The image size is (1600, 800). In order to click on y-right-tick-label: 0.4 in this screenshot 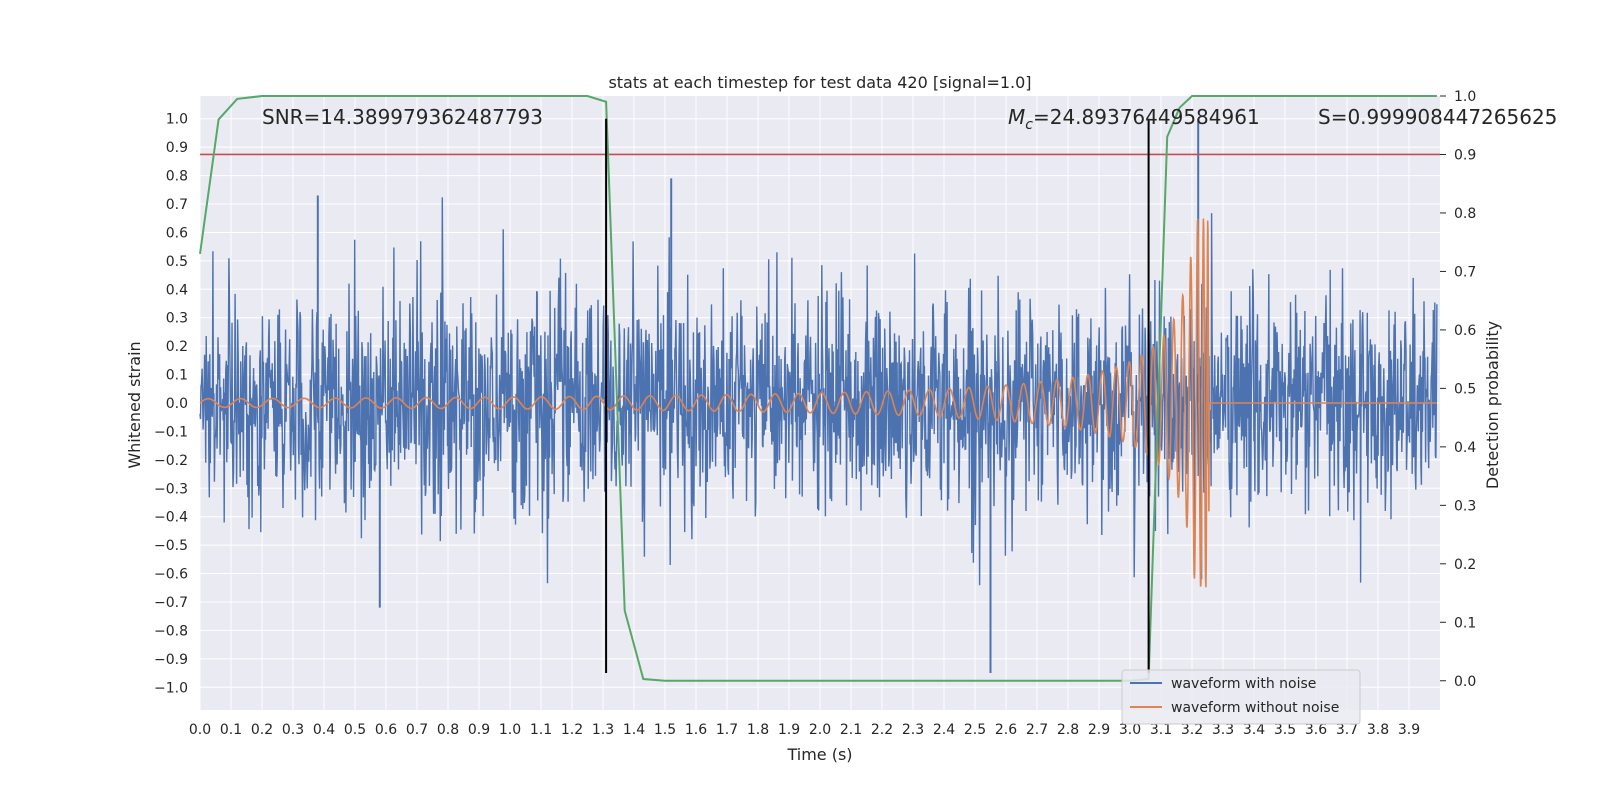, I will do `click(1465, 448)`.